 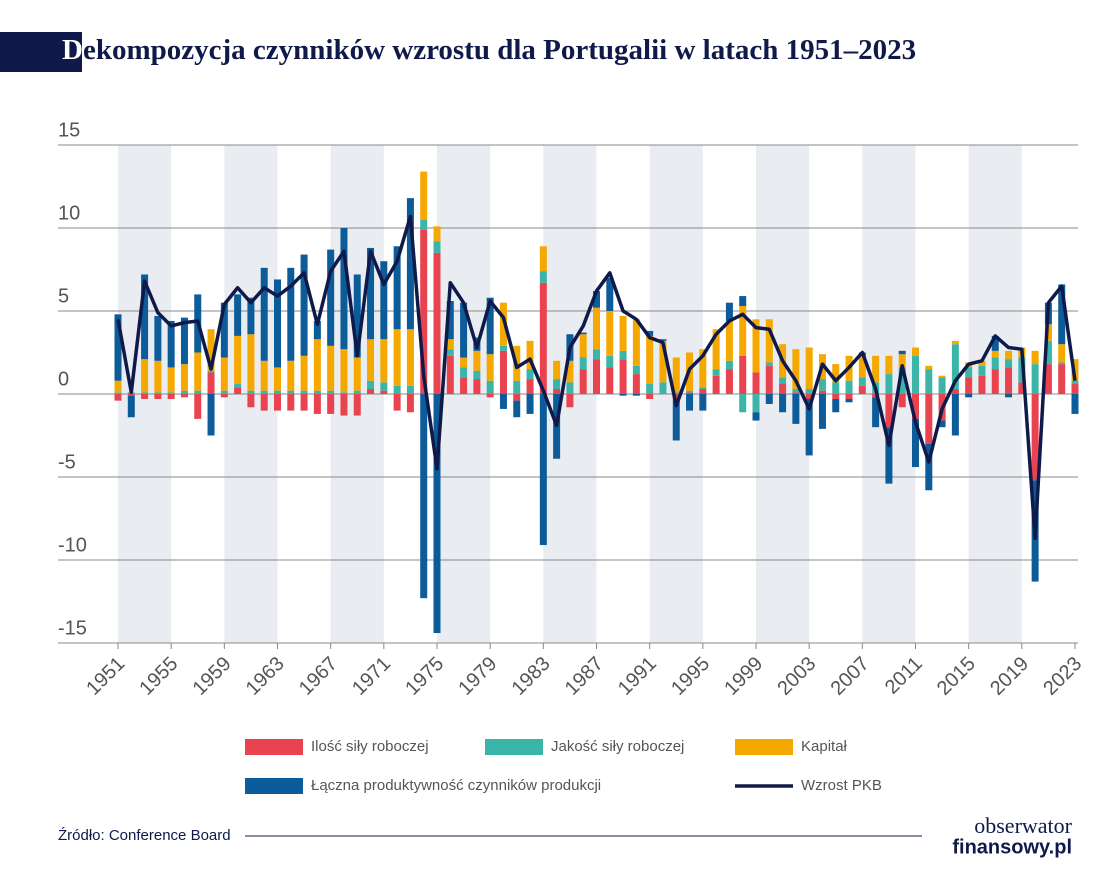 What do you see at coordinates (1009, 676) in the screenshot?
I see `x-tick-label: 2019` at bounding box center [1009, 676].